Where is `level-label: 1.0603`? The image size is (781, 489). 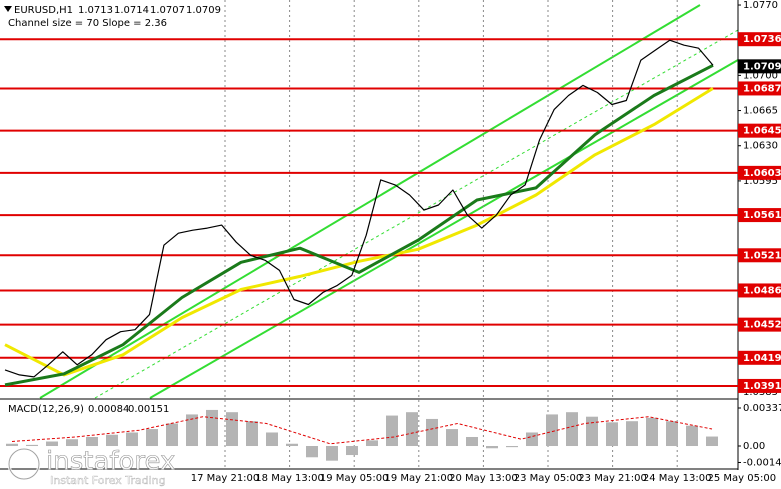 level-label: 1.0603 is located at coordinates (762, 173).